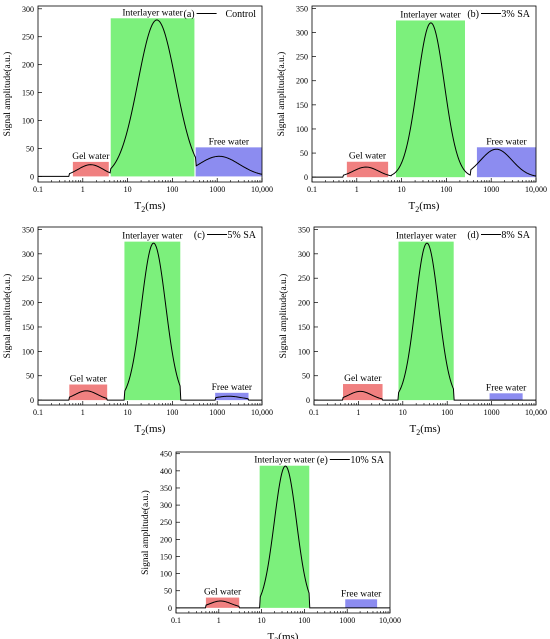 The image size is (550, 639). Describe the element at coordinates (302, 8) in the screenshot. I see `y-tick-label: 350` at that location.